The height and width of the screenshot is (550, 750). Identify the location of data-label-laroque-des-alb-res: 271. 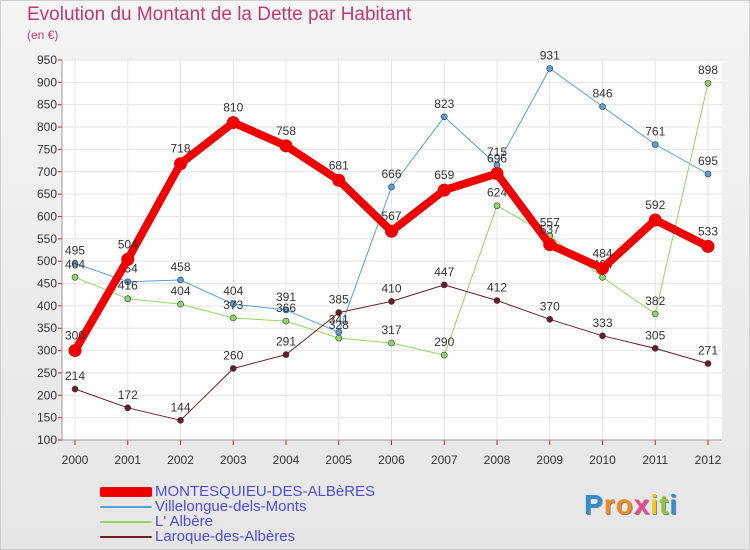
(708, 351).